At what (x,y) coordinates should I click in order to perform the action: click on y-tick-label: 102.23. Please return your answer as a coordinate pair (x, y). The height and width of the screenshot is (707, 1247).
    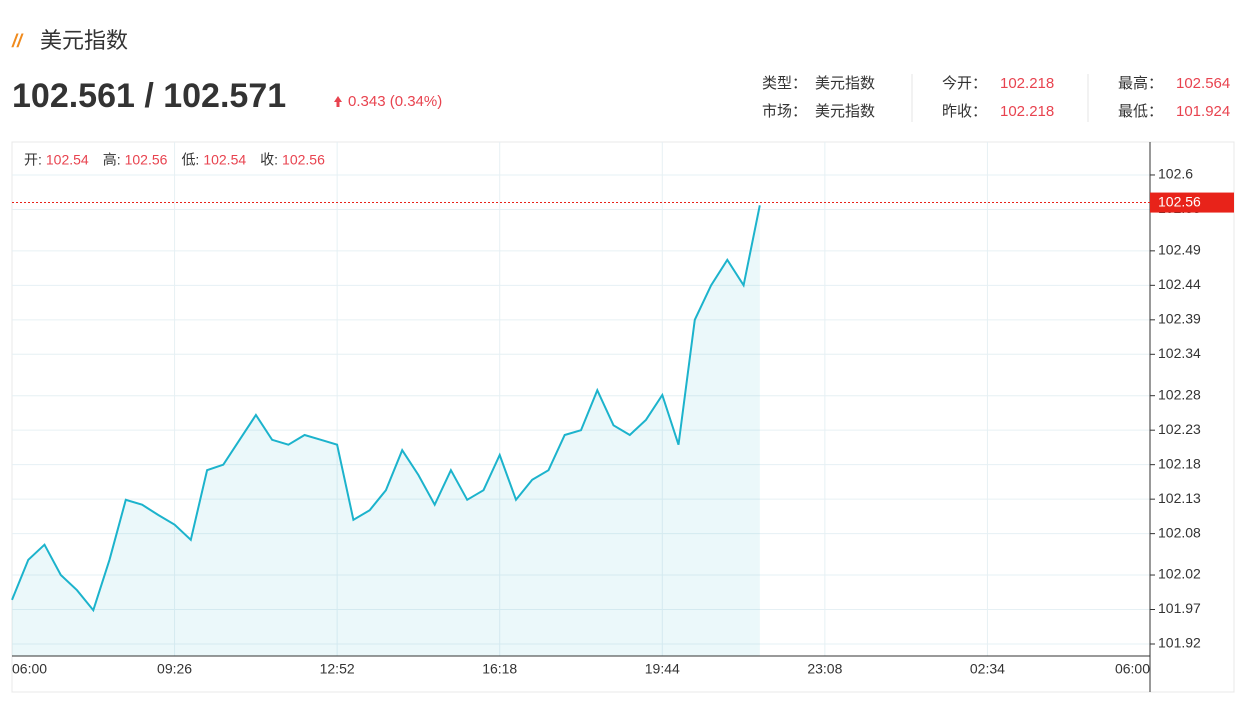
    Looking at the image, I should click on (1179, 429).